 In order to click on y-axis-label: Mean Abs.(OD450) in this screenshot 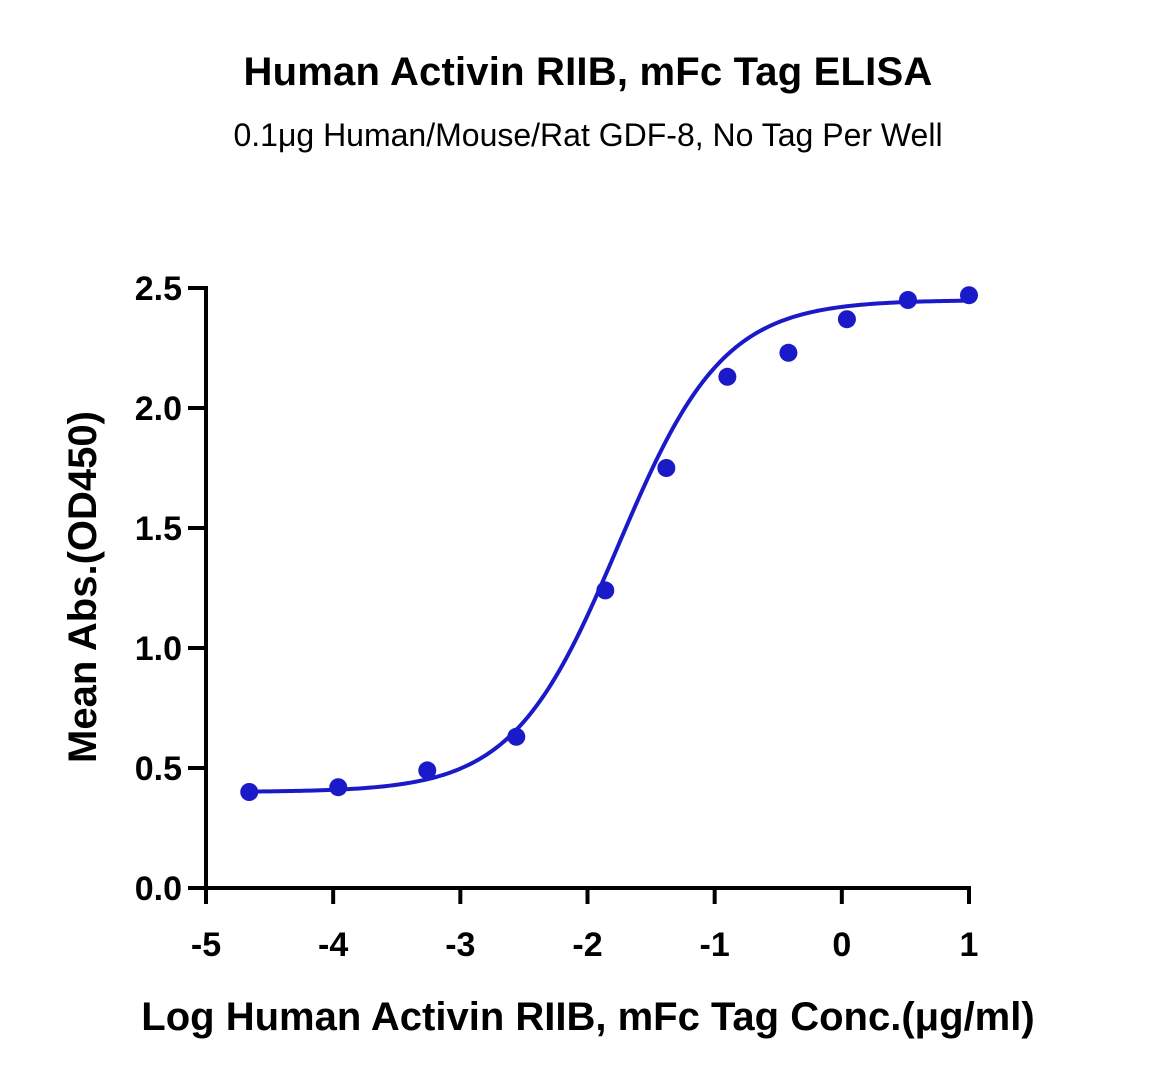, I will do `click(83, 587)`.